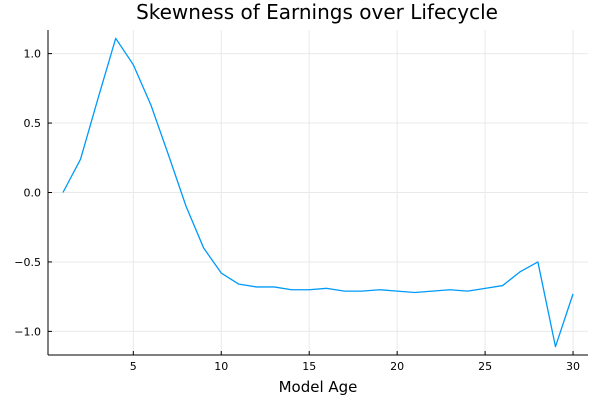 The image size is (600, 400). I want to click on x-tick-label-3: 20, so click(397, 366).